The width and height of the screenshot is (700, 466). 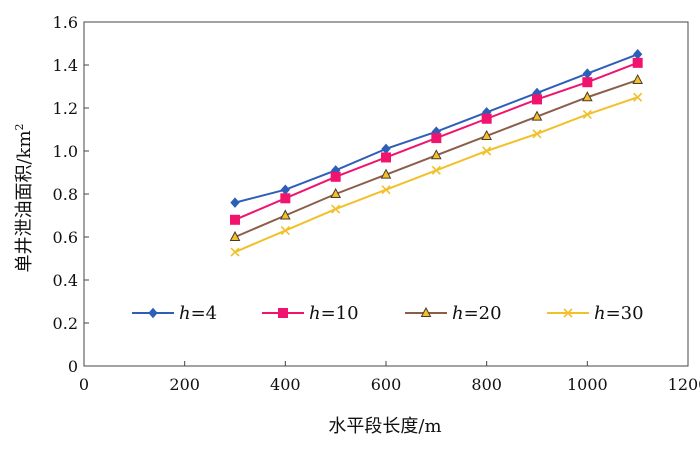 What do you see at coordinates (65, 280) in the screenshot?
I see `y-tick-label: 0.4` at bounding box center [65, 280].